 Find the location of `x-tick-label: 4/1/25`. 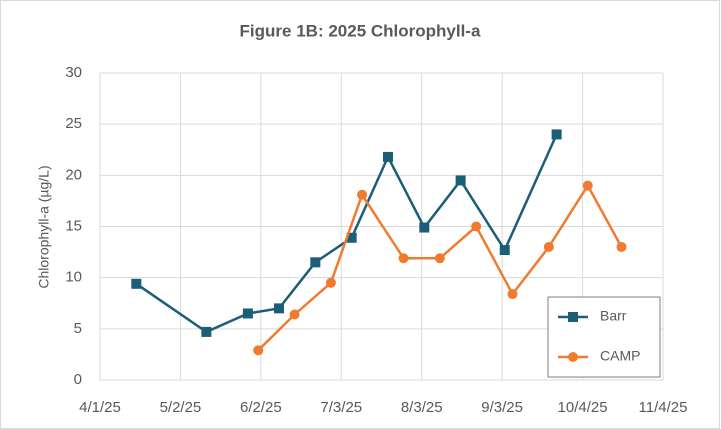

x-tick-label: 4/1/25 is located at coordinates (100, 407).